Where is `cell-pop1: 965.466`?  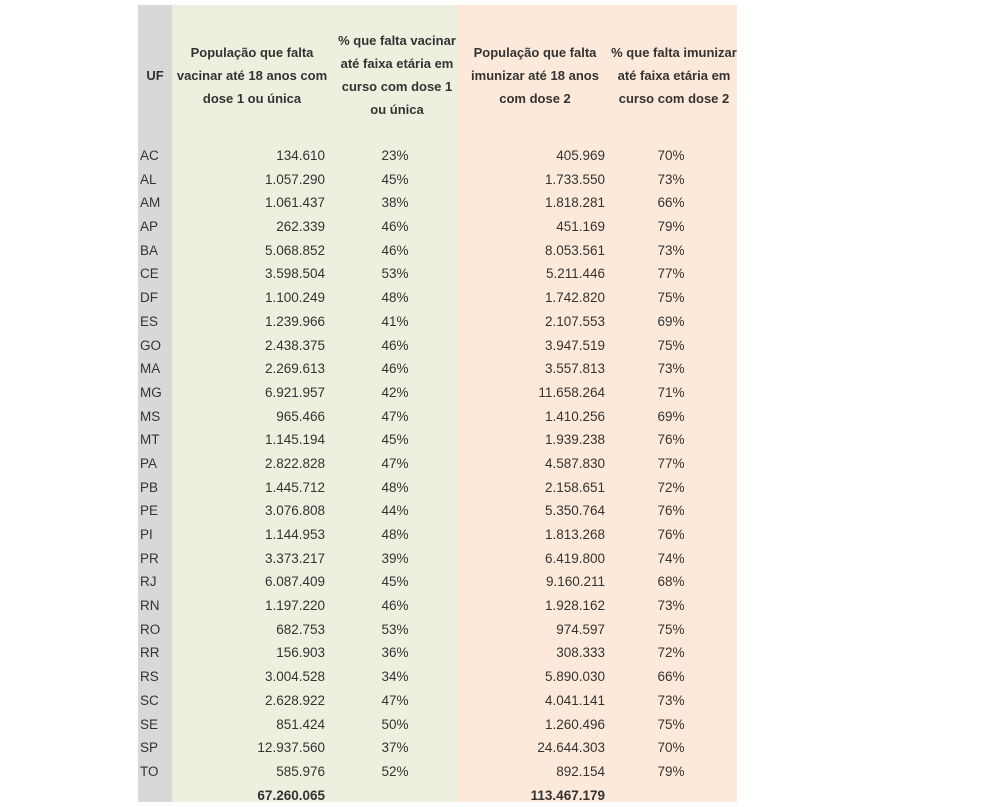 cell-pop1: 965.466 is located at coordinates (300, 416).